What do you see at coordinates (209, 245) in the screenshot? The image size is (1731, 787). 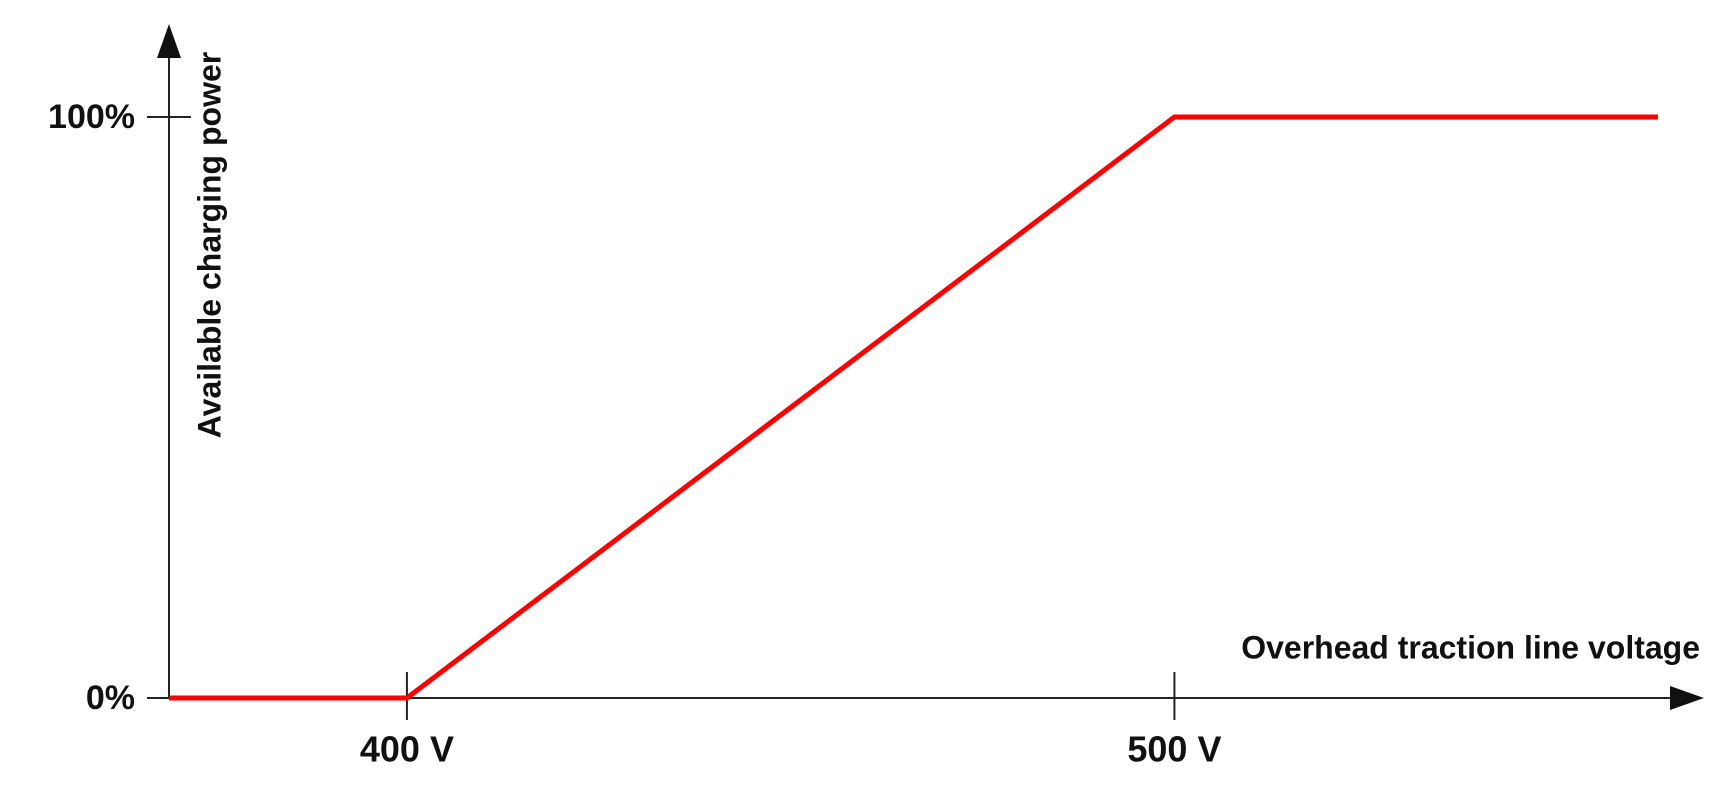 I see `y-axis-label: Available charging power` at bounding box center [209, 245].